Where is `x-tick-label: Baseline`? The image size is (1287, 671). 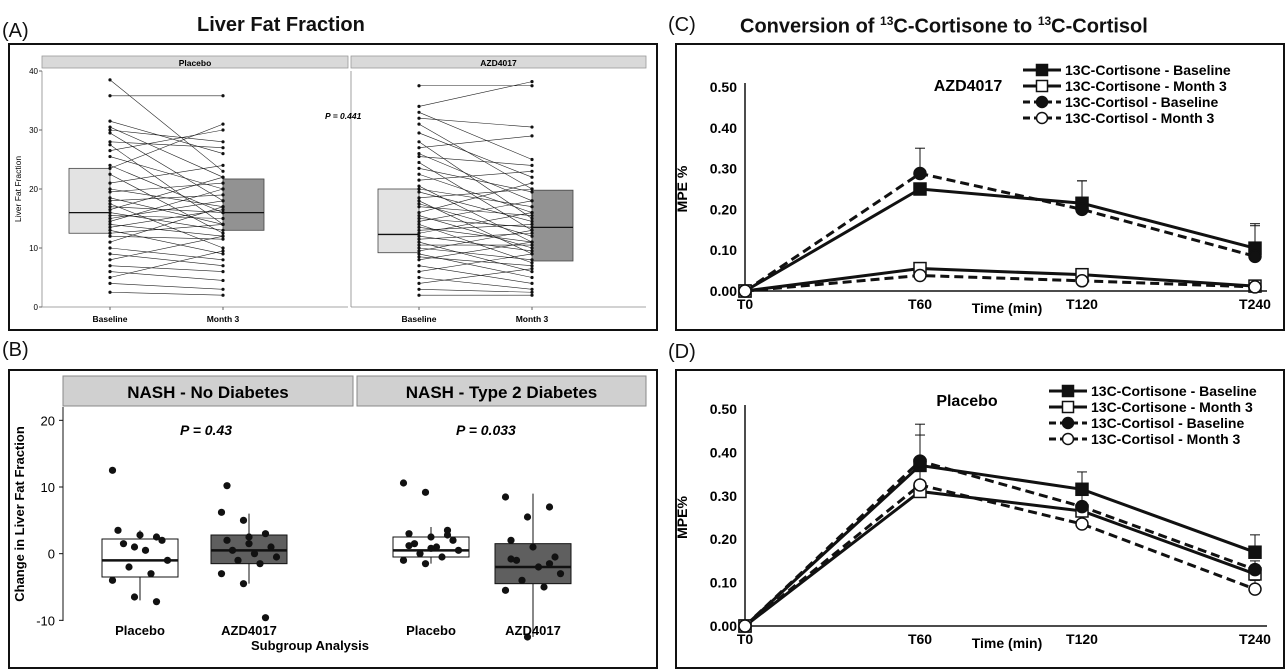
x-tick-label: Baseline is located at coordinates (110, 319).